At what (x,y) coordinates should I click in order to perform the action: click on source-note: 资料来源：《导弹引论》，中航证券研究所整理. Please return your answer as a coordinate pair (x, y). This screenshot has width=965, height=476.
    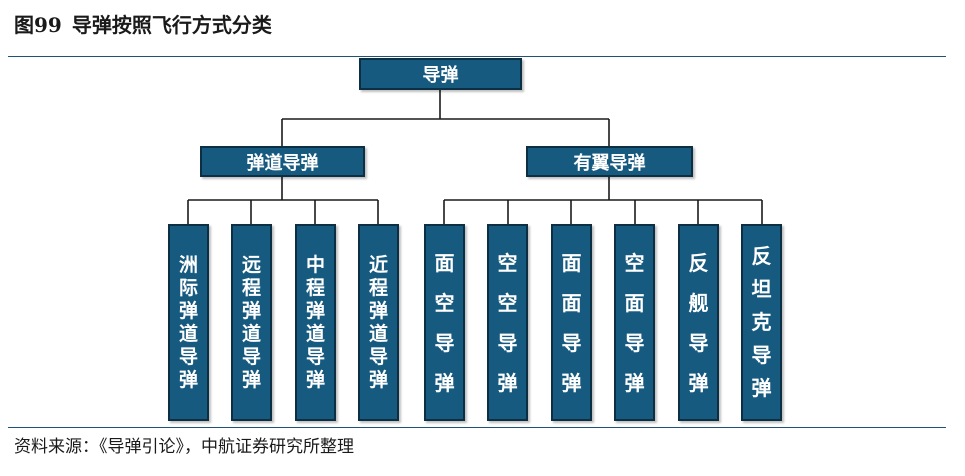
    Looking at the image, I should click on (184, 447).